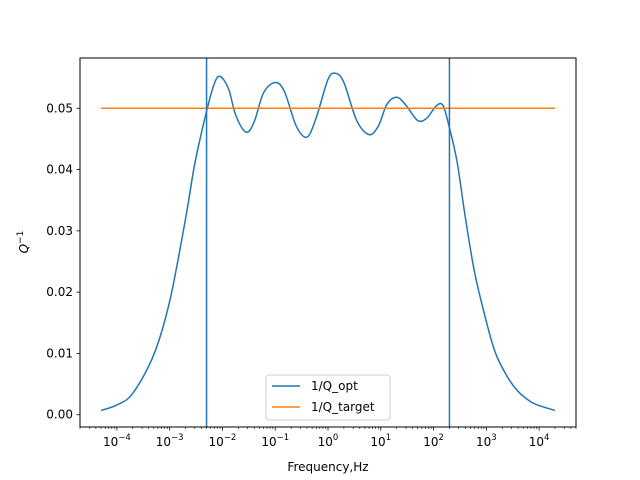 This screenshot has width=640, height=480. I want to click on y-tick-label: 0.02, so click(59, 292).